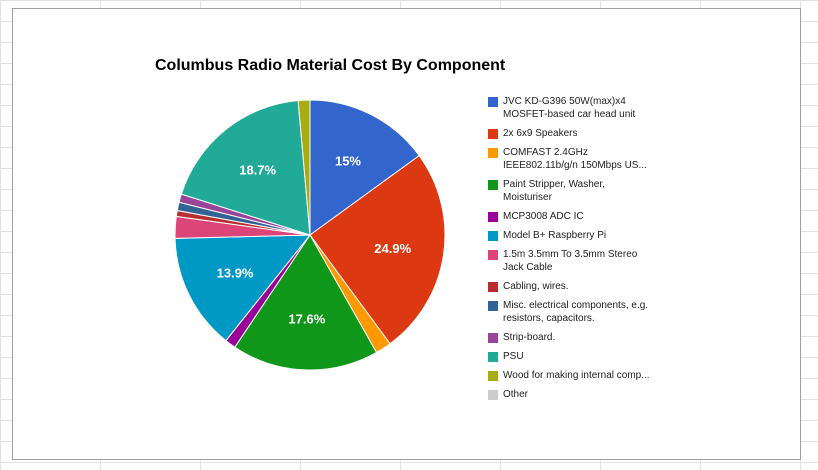  Describe the element at coordinates (543, 216) in the screenshot. I see `legend-label: MCP3008 ADC IC` at that location.